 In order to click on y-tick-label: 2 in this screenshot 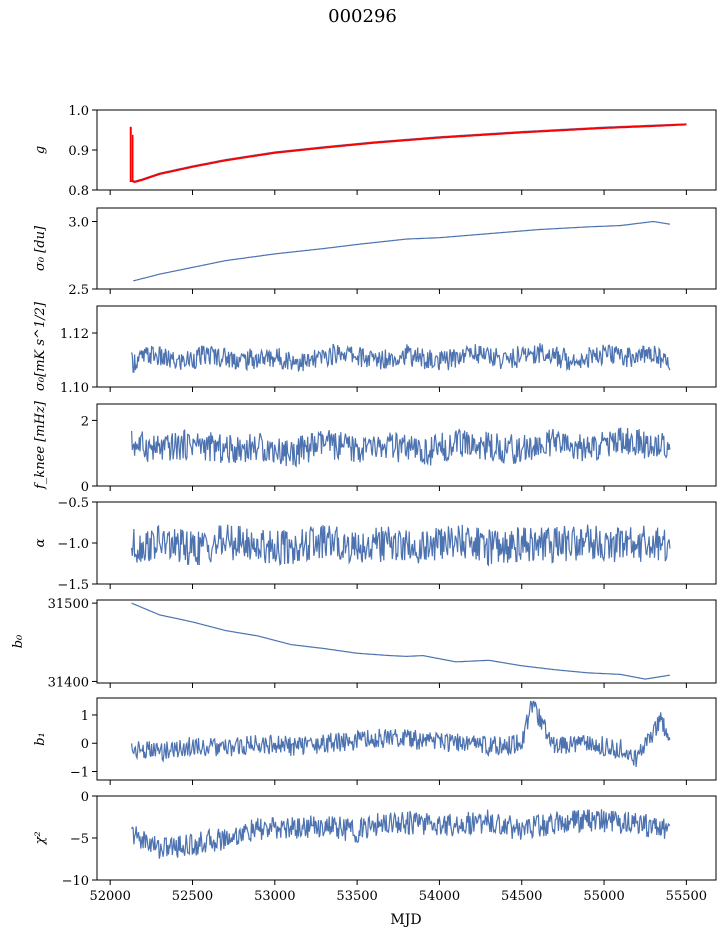, I will do `click(85, 421)`.